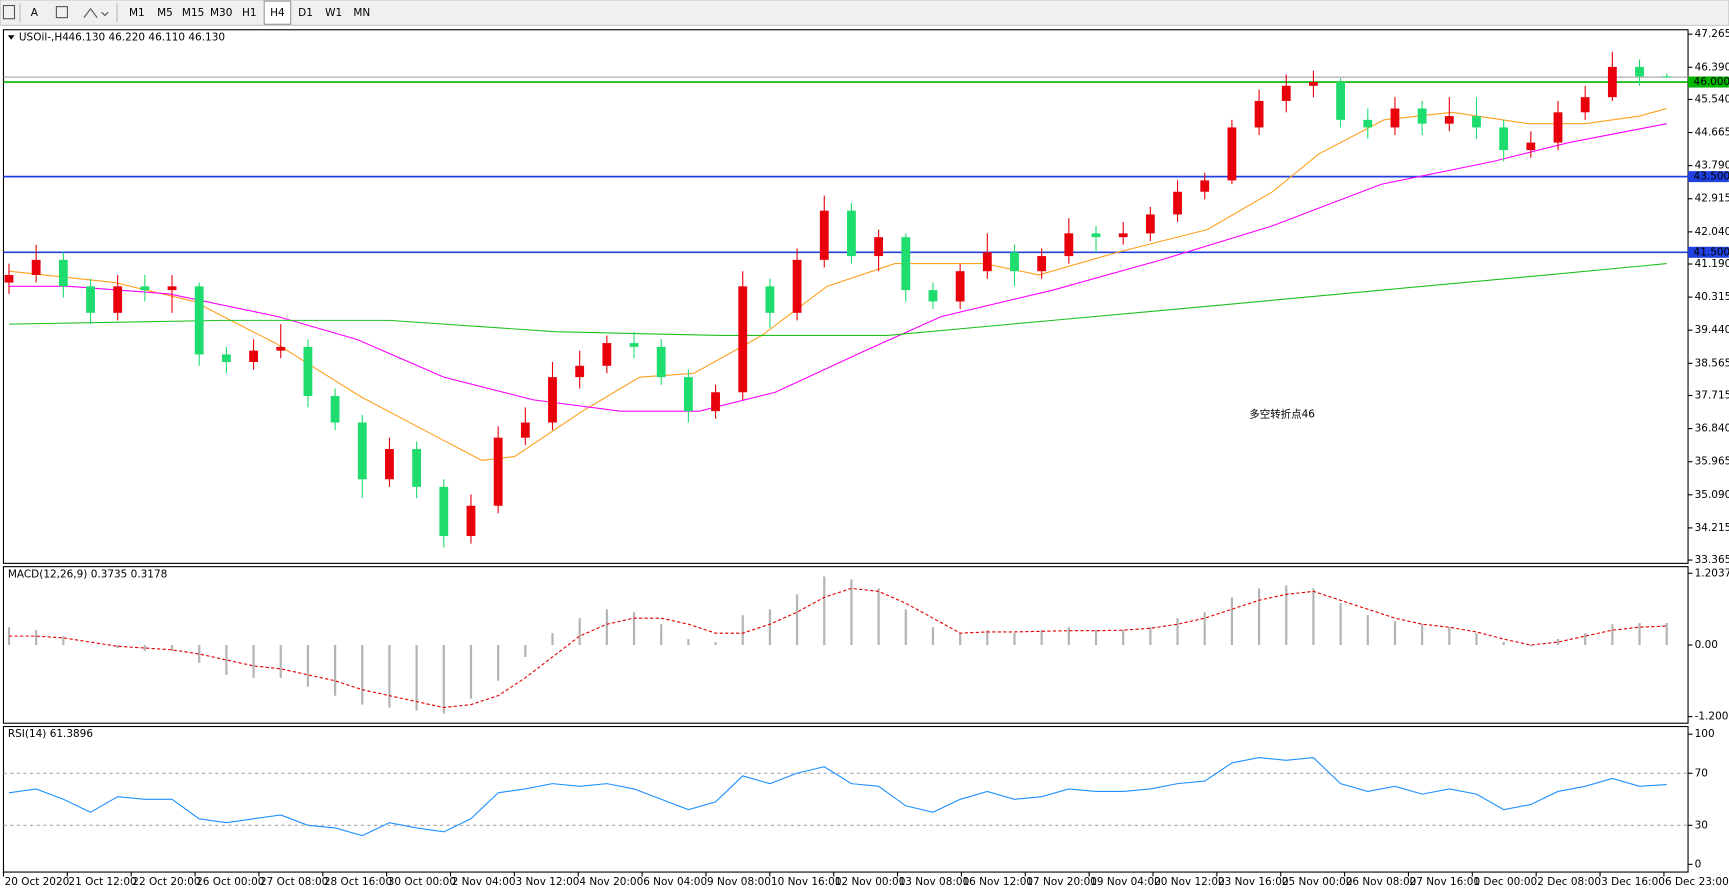 The image size is (1729, 893). Describe the element at coordinates (165, 13) in the screenshot. I see `timeframe-button: M5` at that location.